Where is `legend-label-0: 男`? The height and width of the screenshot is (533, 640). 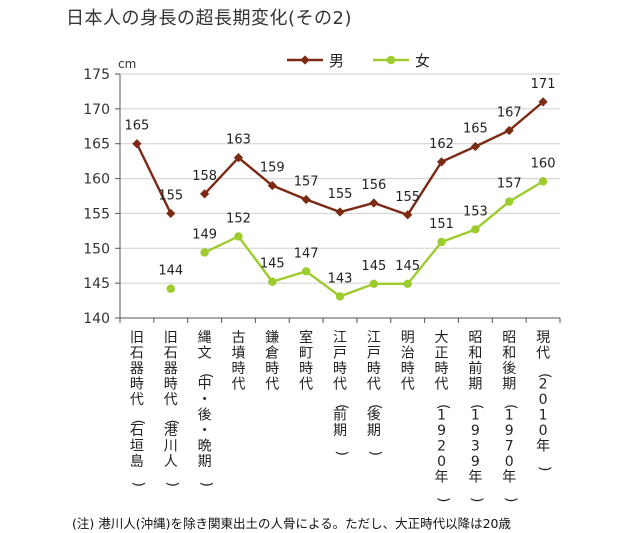 legend-label-0: 男 is located at coordinates (336, 61).